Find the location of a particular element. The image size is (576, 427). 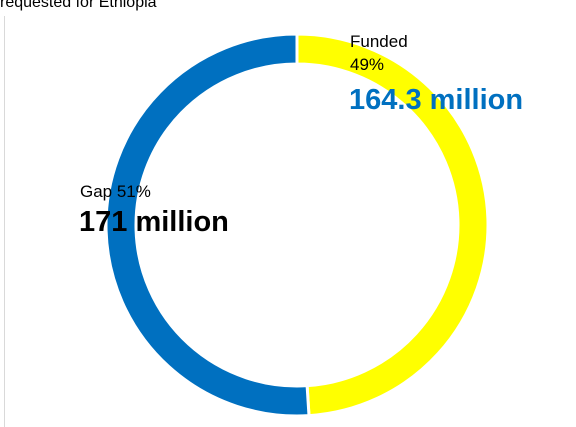

gap-label: Gap 51% is located at coordinates (115, 191).